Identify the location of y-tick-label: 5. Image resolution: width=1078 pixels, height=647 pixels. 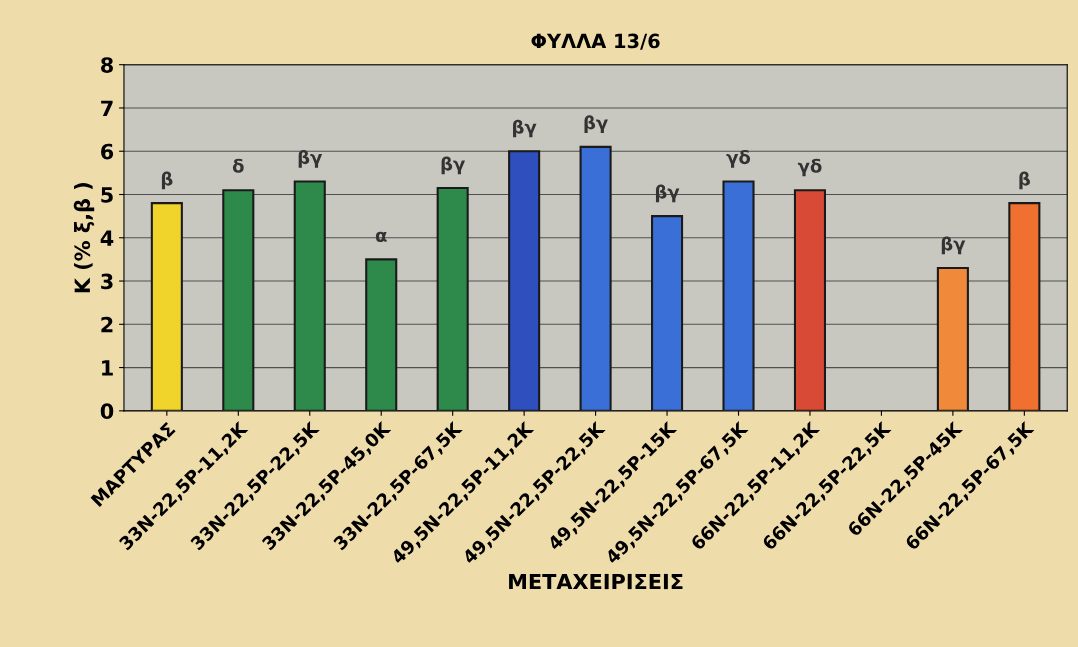
(107, 195).